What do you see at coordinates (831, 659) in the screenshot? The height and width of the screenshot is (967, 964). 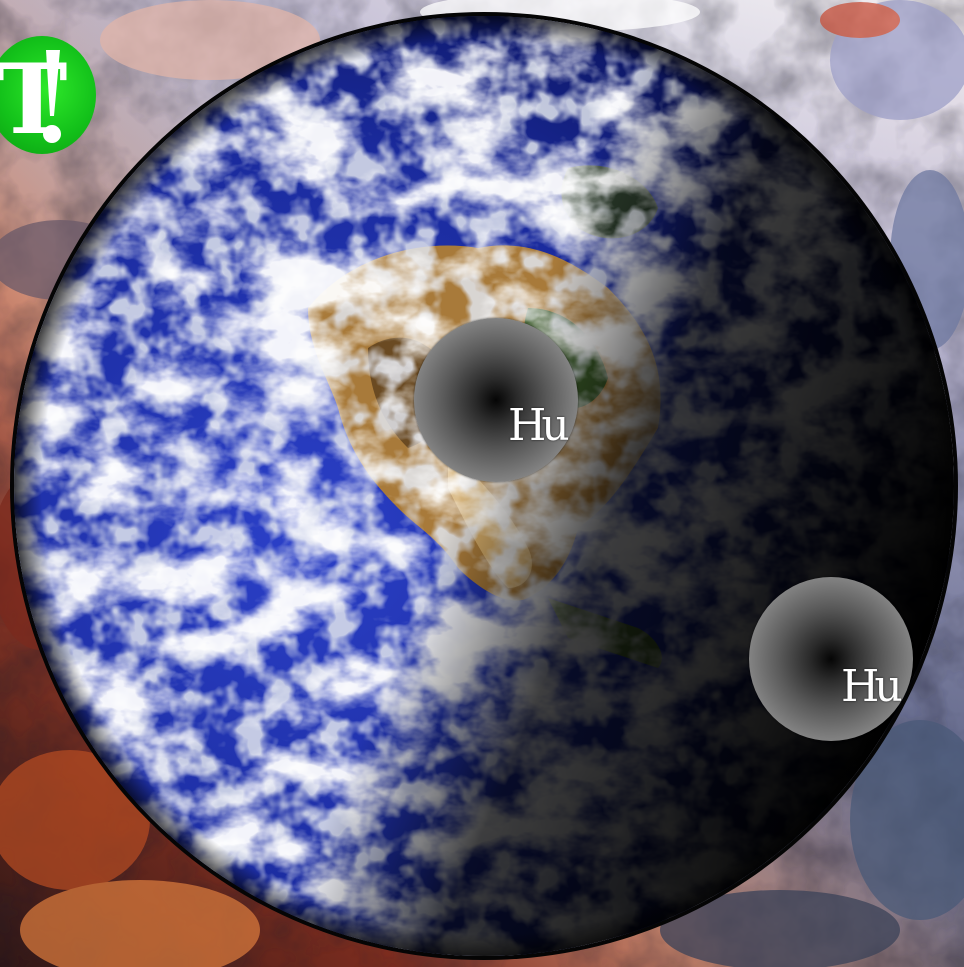 I see `player-token-hu-2: Hu` at bounding box center [831, 659].